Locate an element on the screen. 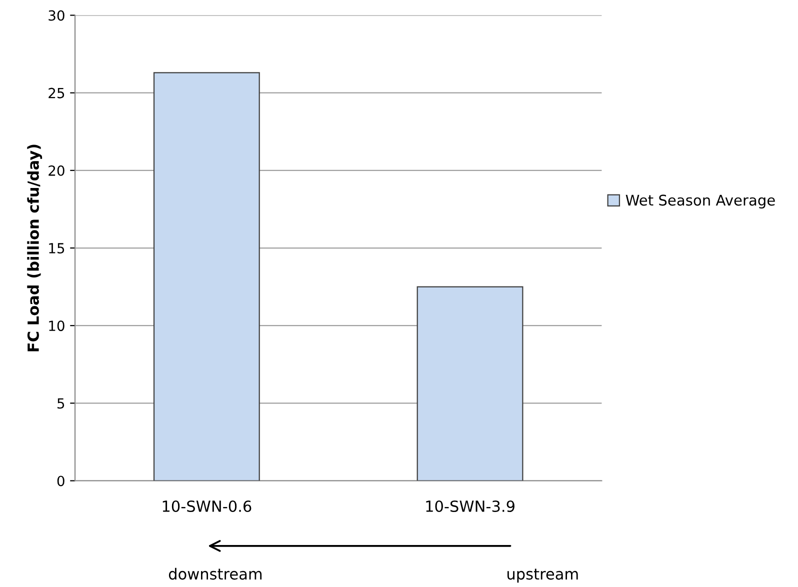 This screenshot has height=587, width=798. y-tick-label: 10 is located at coordinates (56, 326).